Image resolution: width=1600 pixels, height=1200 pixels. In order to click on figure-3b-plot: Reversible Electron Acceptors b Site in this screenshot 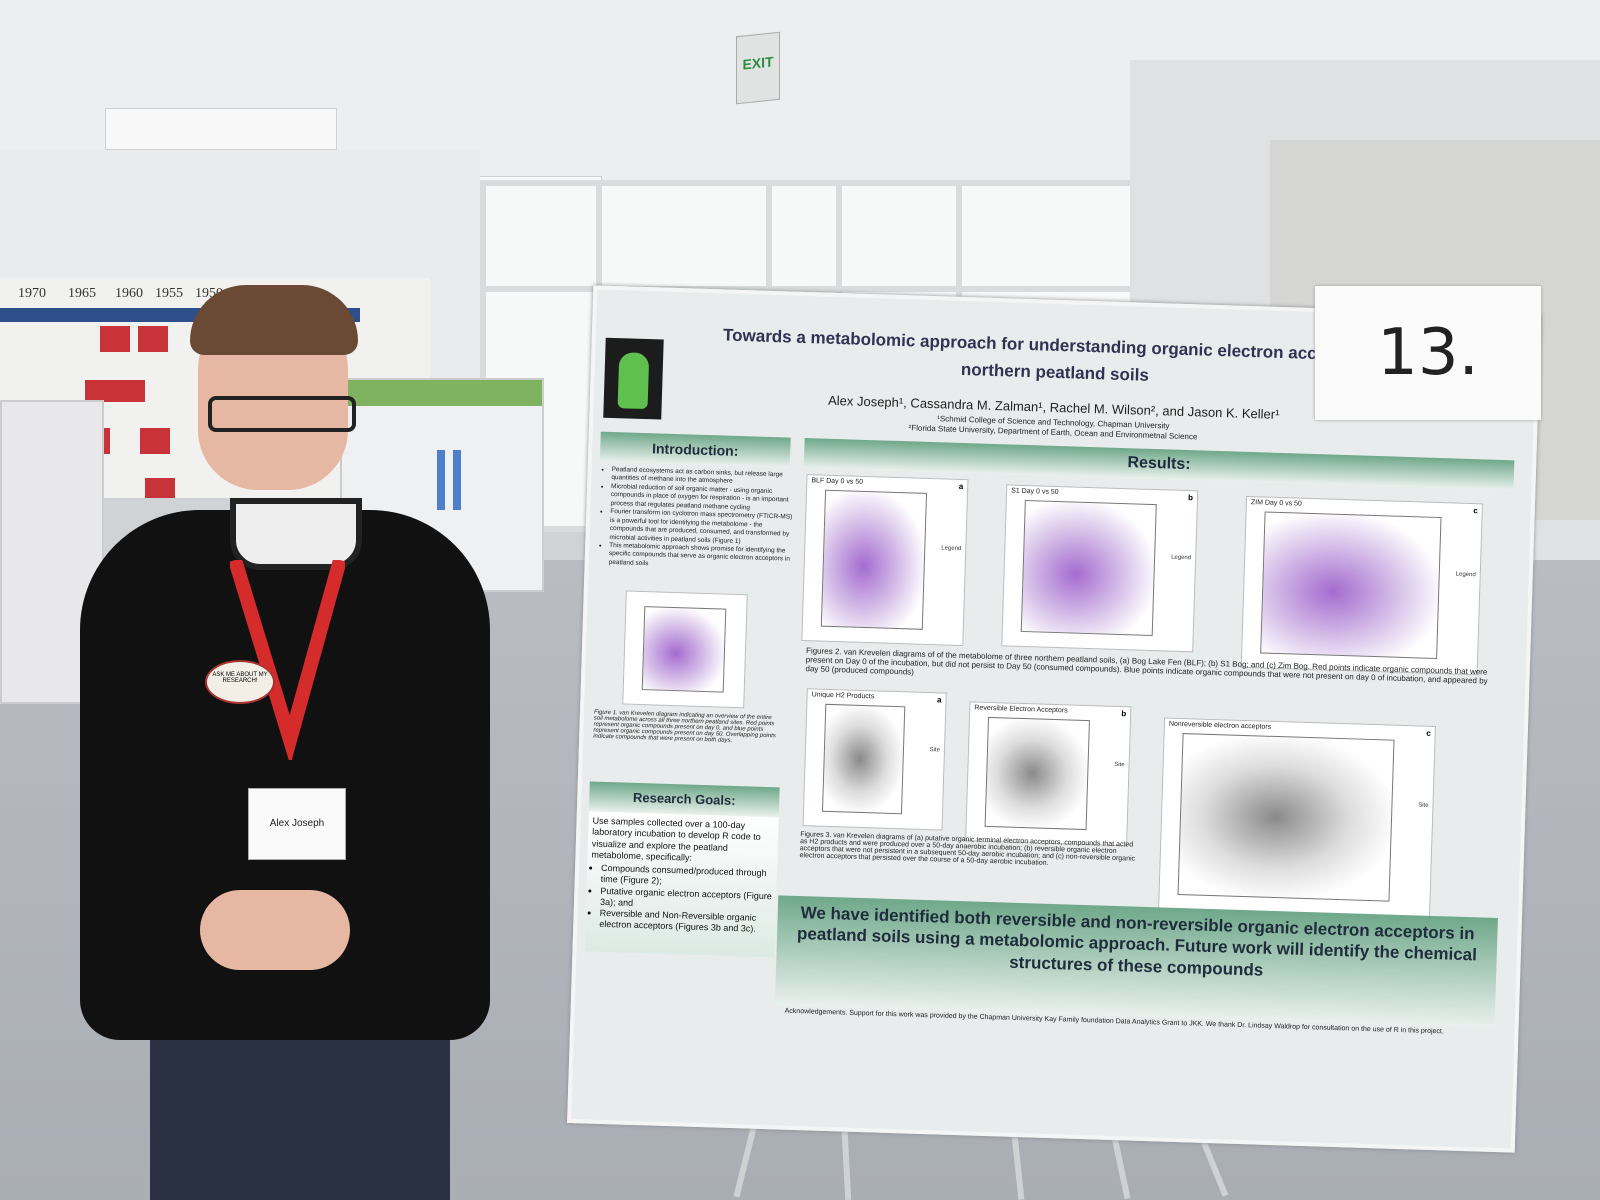, I will do `click(1048, 774)`.